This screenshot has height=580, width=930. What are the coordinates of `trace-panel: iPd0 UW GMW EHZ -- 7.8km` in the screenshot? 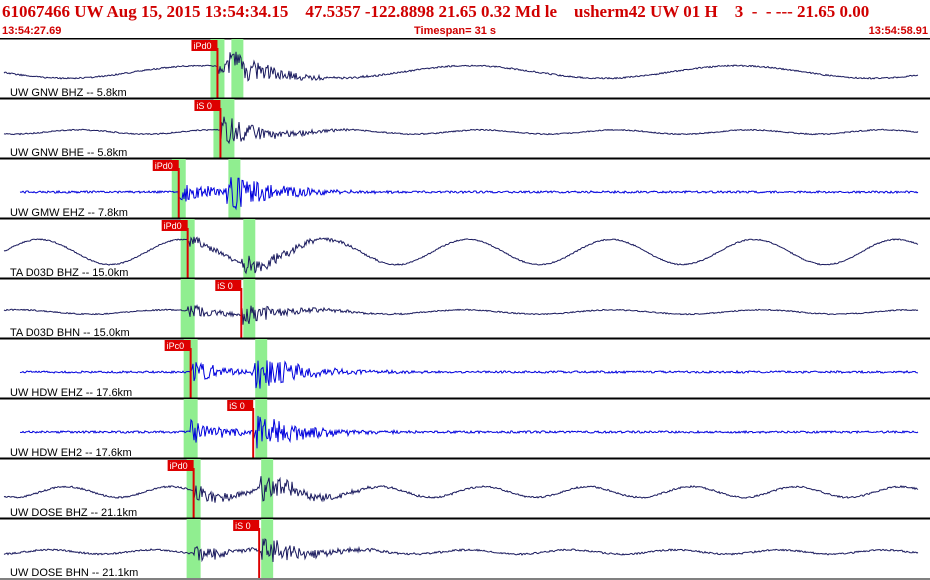 It's located at (465, 188).